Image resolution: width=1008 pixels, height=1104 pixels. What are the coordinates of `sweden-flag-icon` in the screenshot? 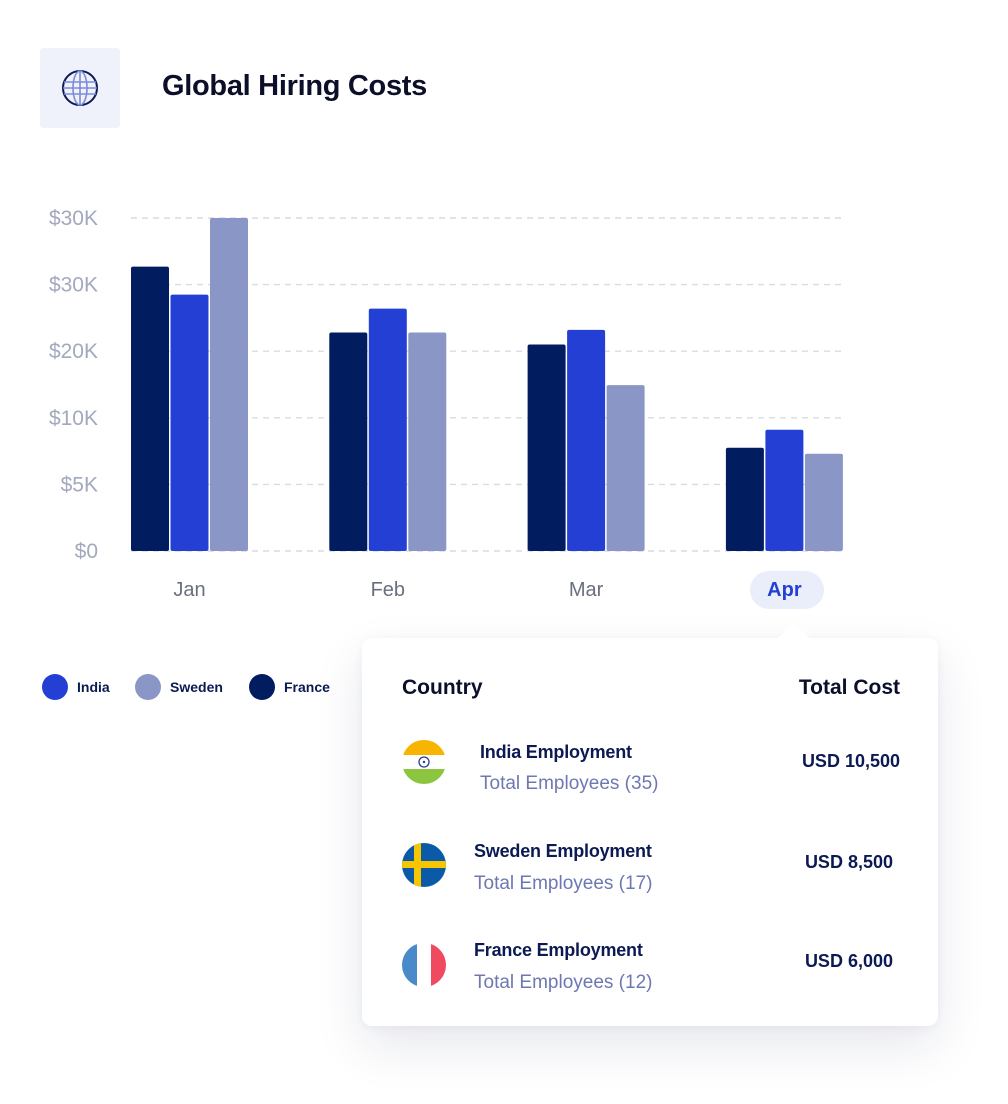 It's located at (424, 865).